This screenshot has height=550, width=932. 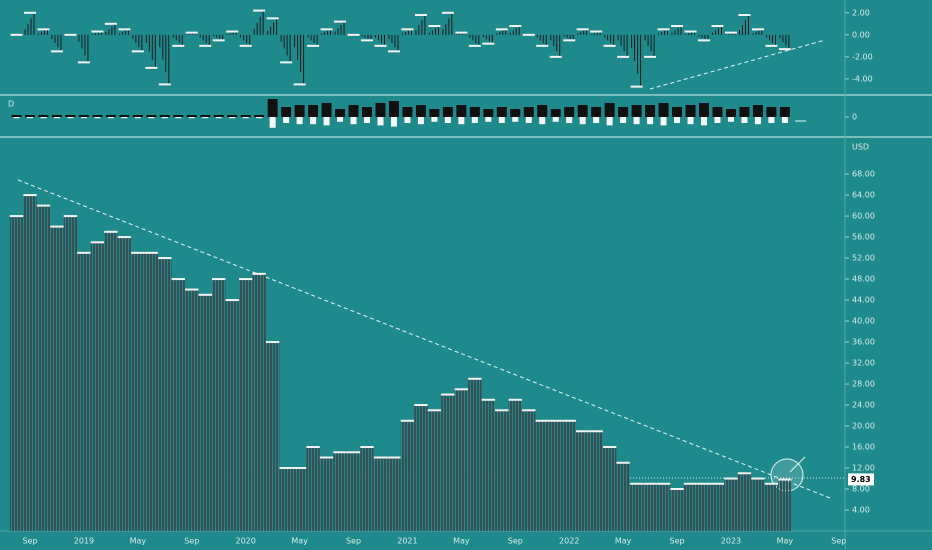 I want to click on y-tick-label: 8.00, so click(x=861, y=489).